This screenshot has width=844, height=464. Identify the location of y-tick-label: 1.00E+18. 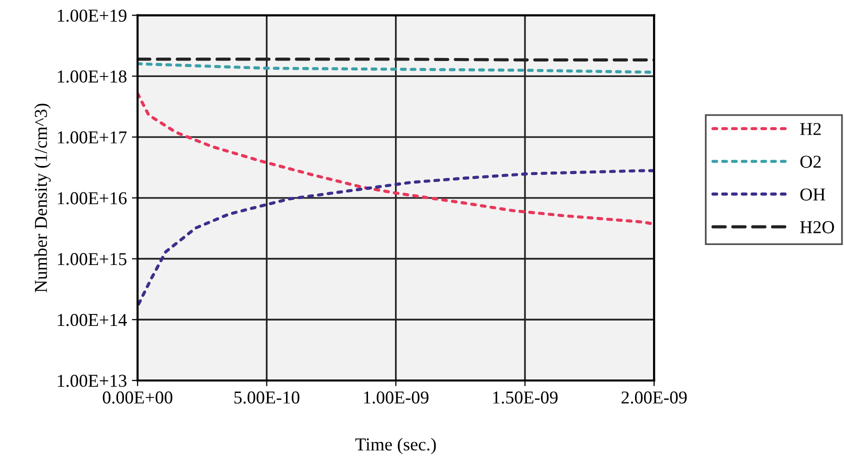
(92, 76).